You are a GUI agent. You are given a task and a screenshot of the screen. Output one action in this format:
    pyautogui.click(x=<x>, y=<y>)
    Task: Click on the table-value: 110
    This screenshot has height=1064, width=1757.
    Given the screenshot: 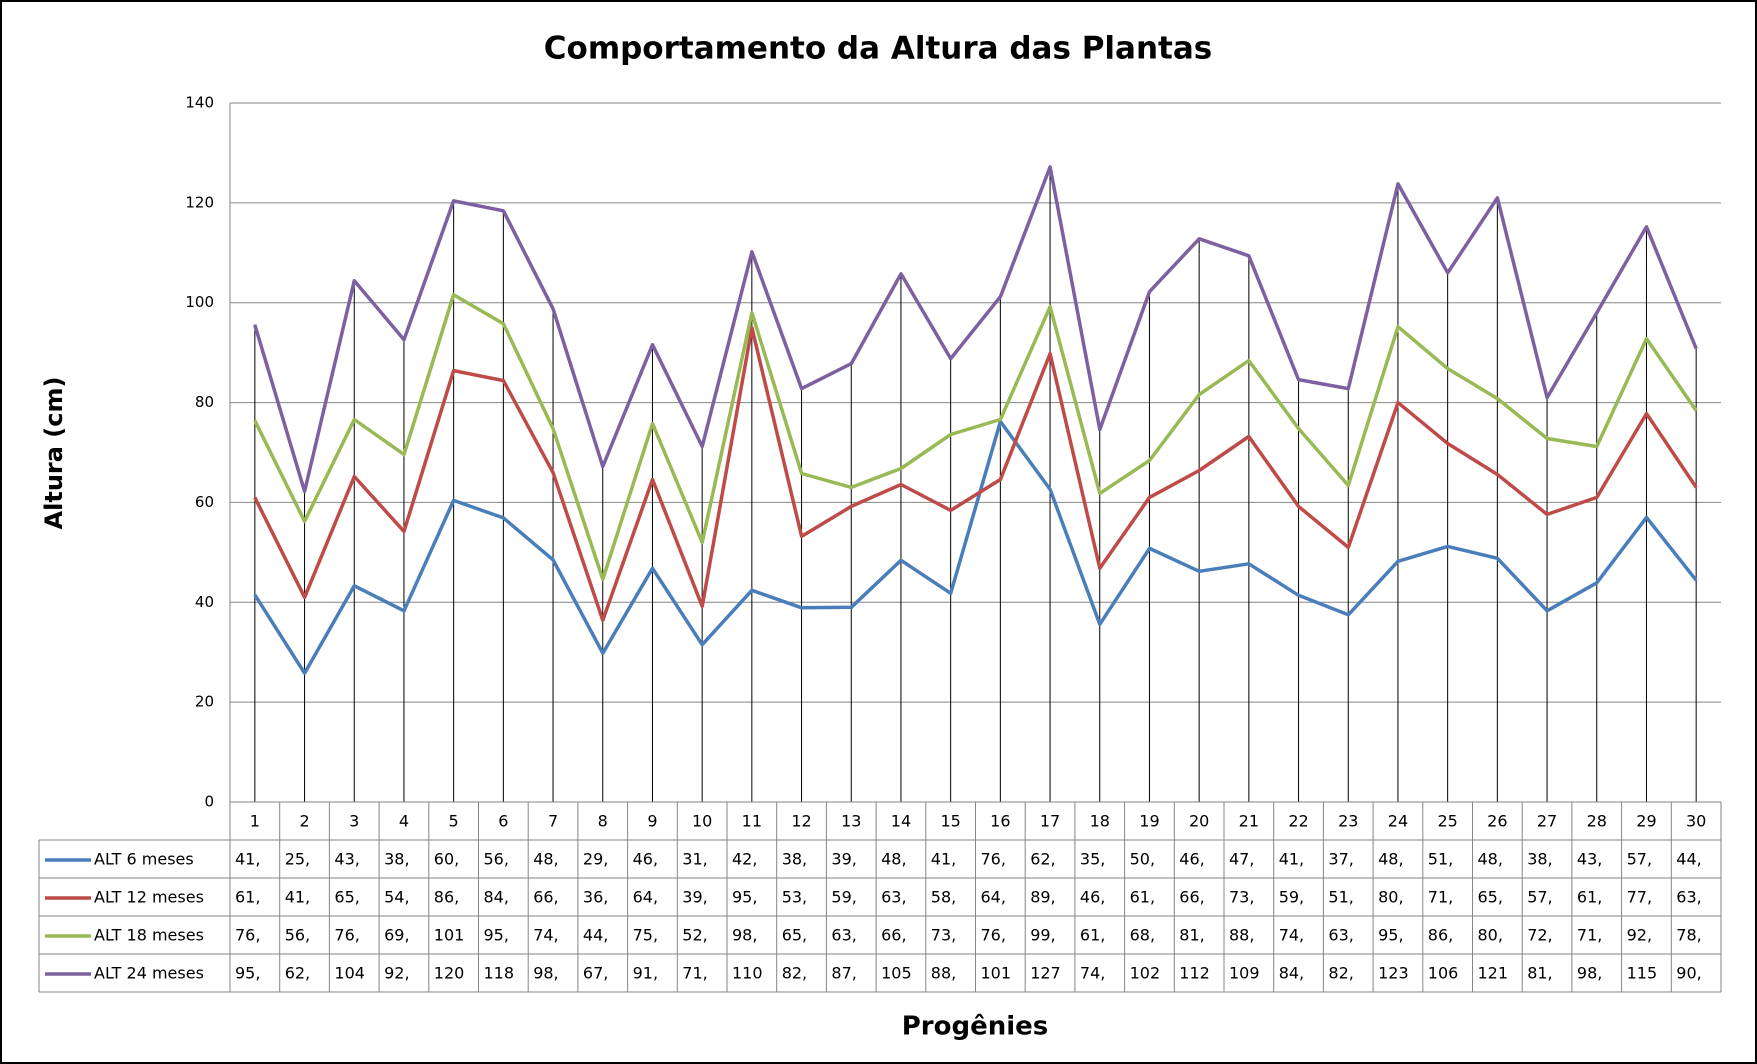 What is the action you would take?
    pyautogui.click(x=747, y=973)
    